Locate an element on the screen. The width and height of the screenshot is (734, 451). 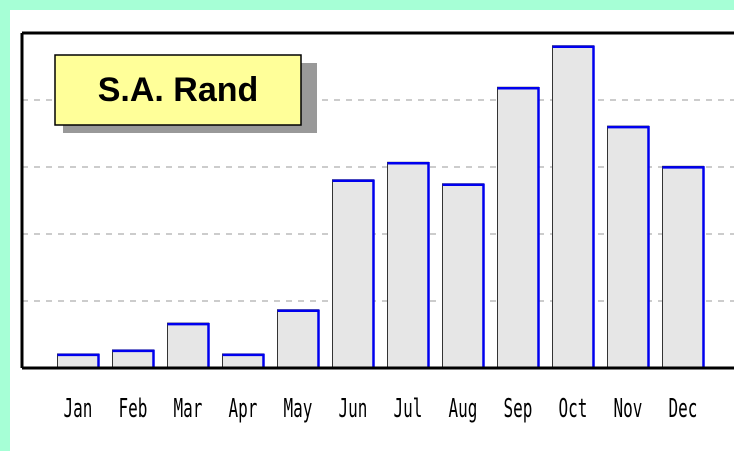
x-tick-label: Apr is located at coordinates (243, 409).